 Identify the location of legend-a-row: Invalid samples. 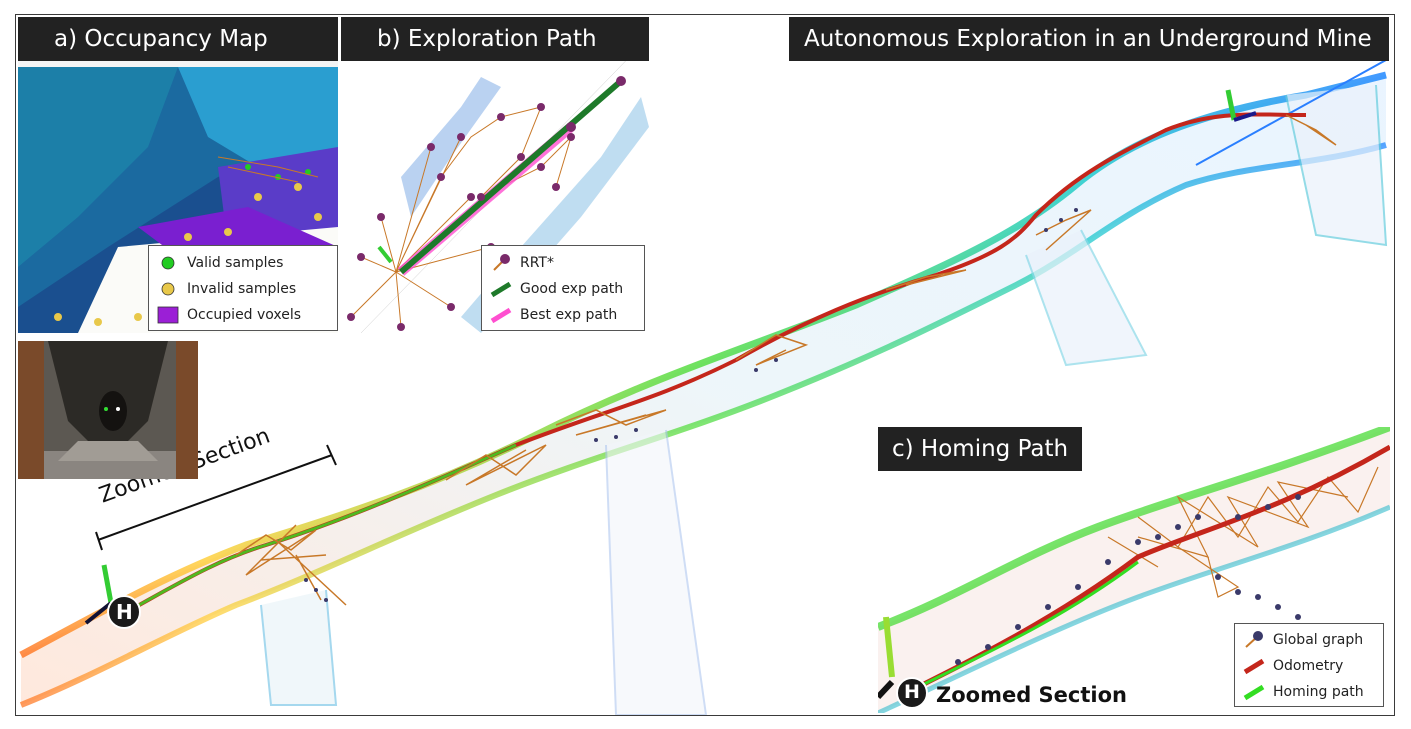
(243, 289).